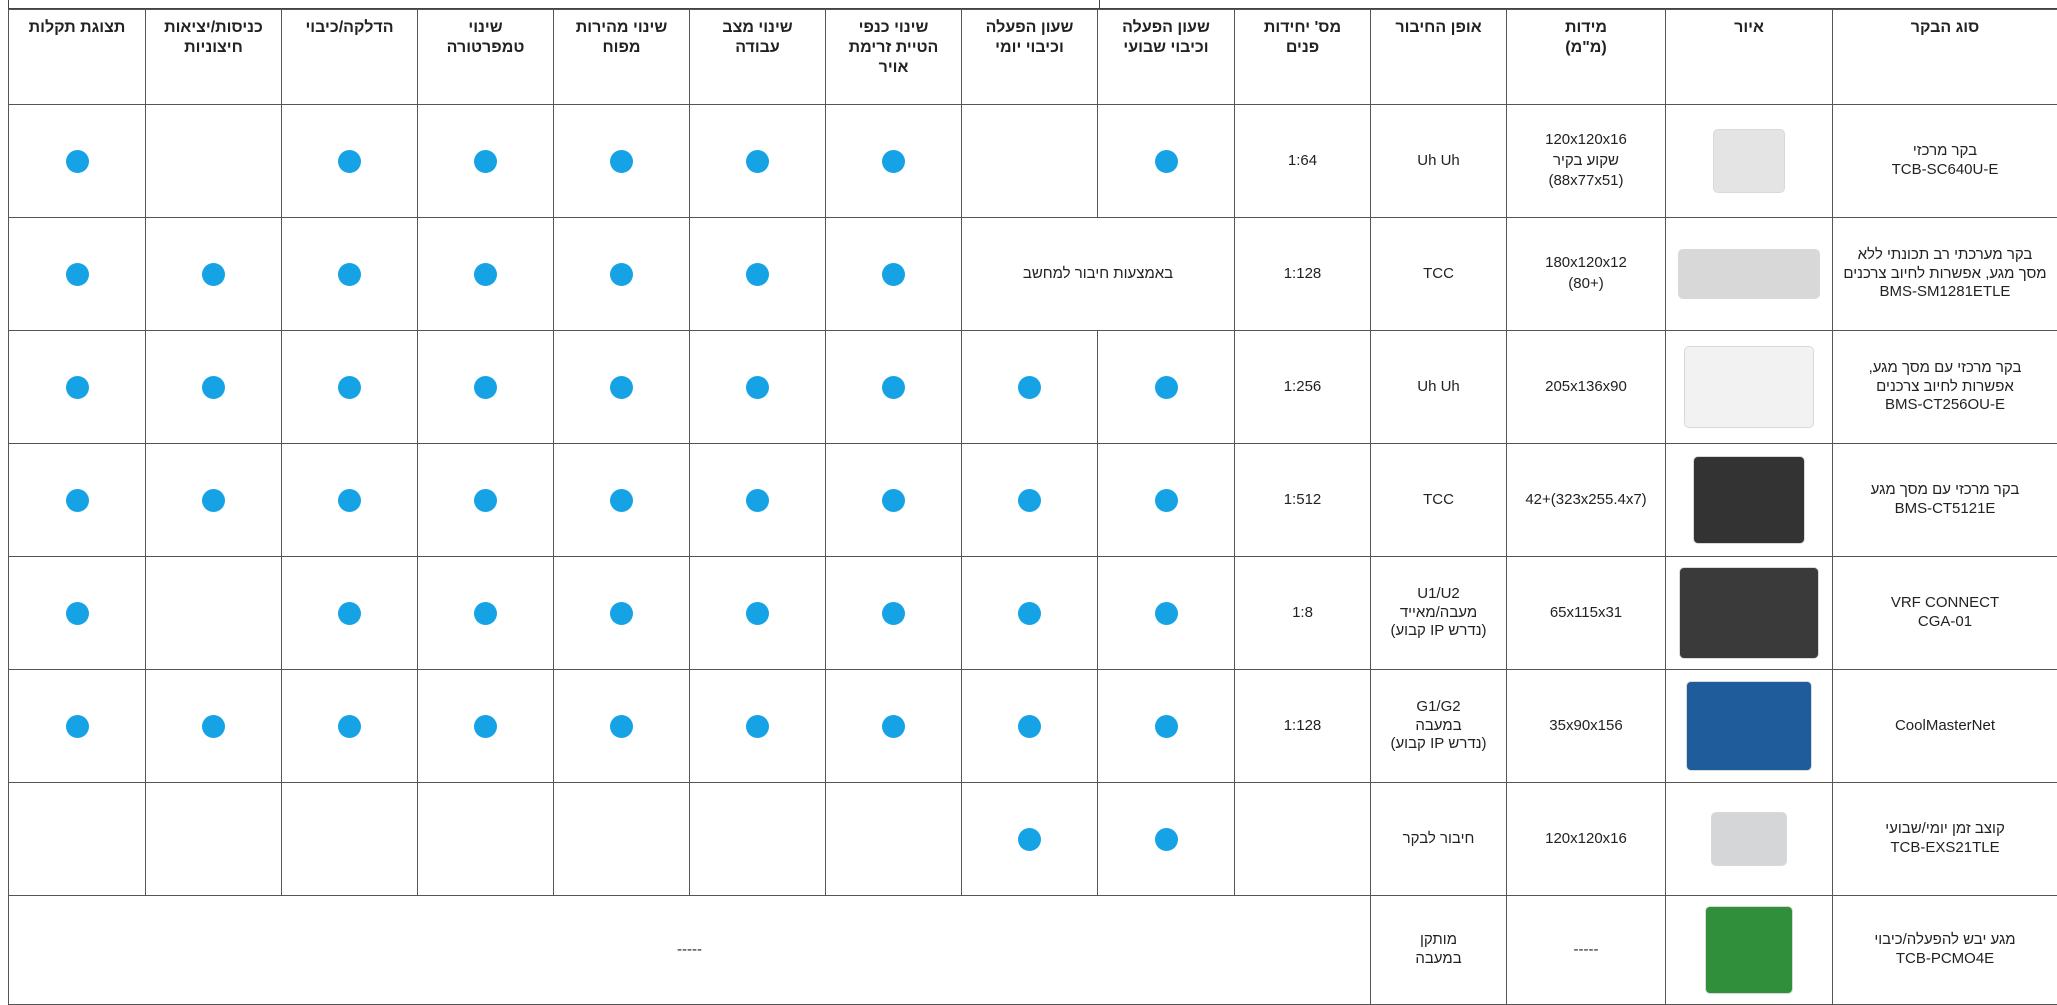 The width and height of the screenshot is (2057, 1005). What do you see at coordinates (757, 28) in the screenshot?
I see `header-text: שינוי מצב` at bounding box center [757, 28].